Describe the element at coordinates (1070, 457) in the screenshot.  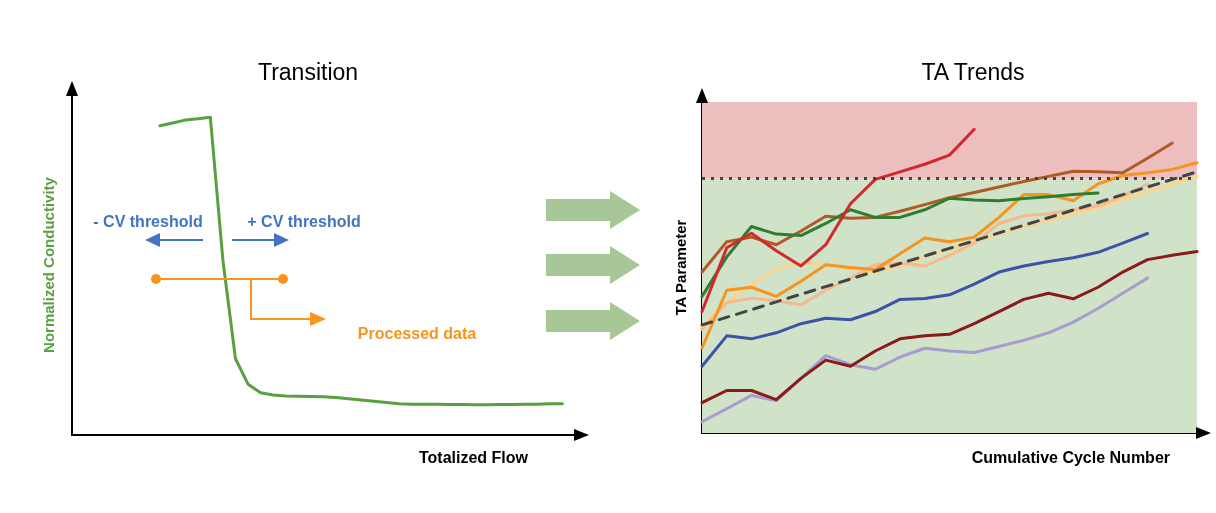
I see `x-axis-title: Cumulative Cycle Number` at that location.